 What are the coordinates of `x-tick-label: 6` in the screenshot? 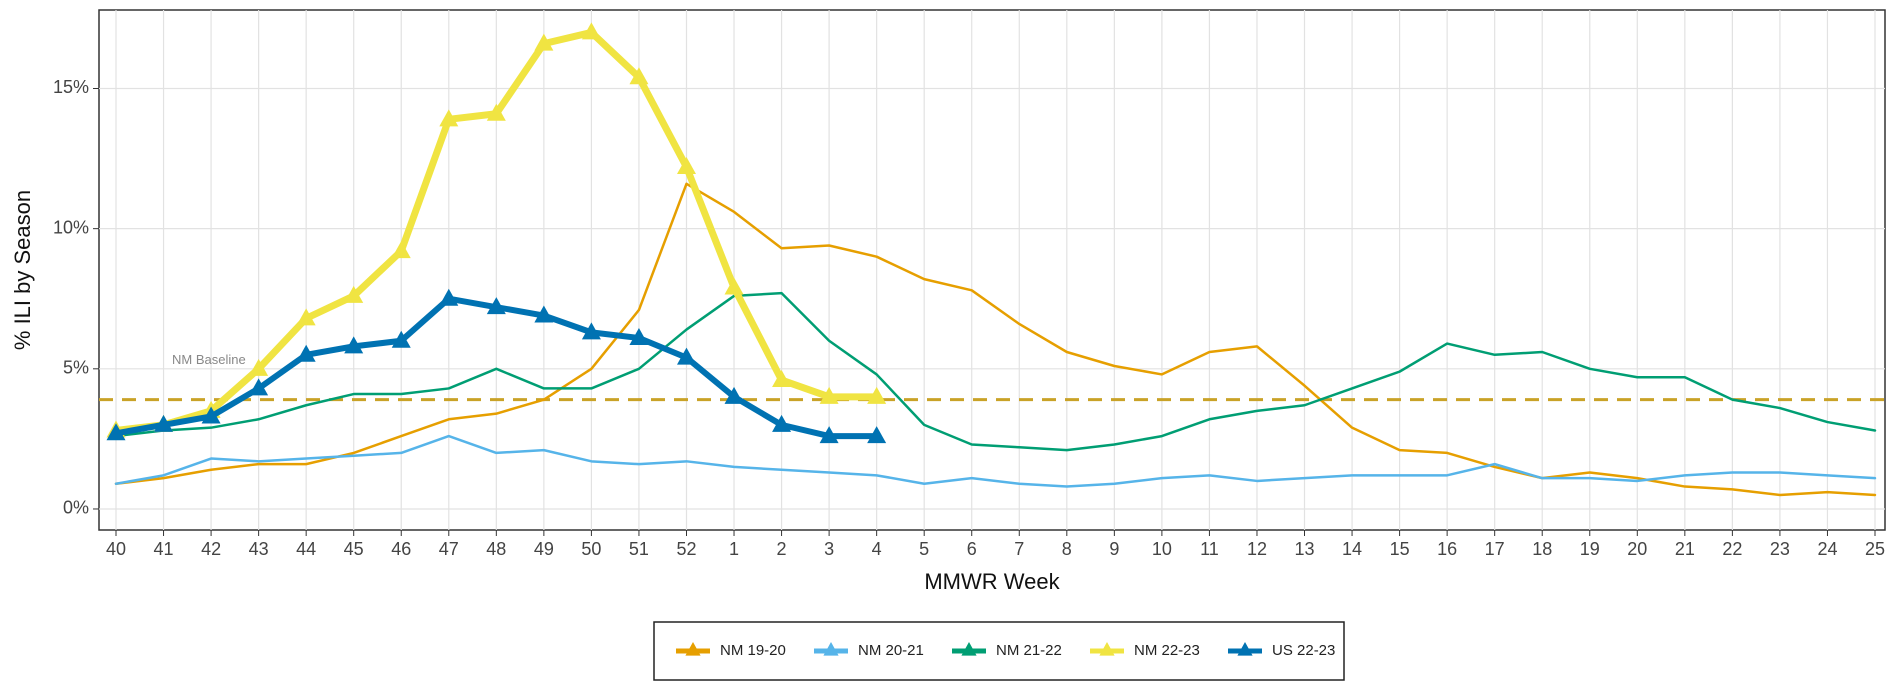 It's located at (972, 549).